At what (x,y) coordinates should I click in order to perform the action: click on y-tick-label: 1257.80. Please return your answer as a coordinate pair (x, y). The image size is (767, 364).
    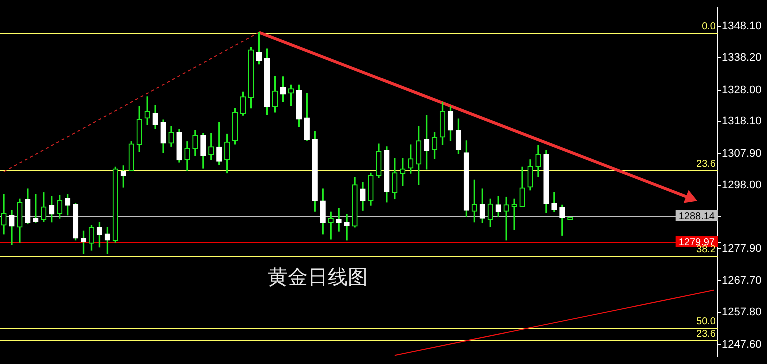
    Looking at the image, I should click on (742, 312).